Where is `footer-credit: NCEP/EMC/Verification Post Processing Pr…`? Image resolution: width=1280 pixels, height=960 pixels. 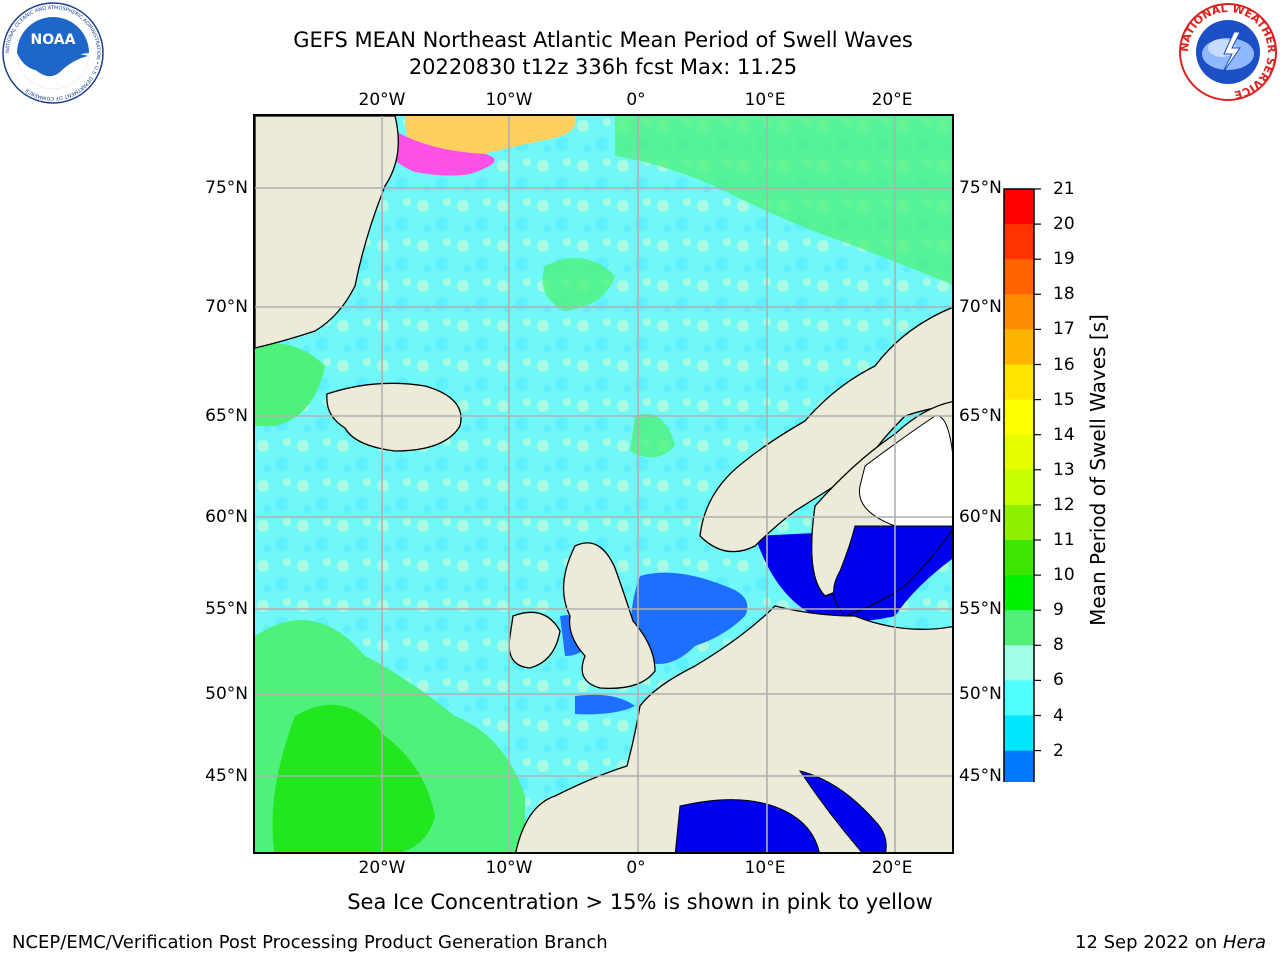 footer-credit: NCEP/EMC/Verification Post Processing Pr… is located at coordinates (310, 942).